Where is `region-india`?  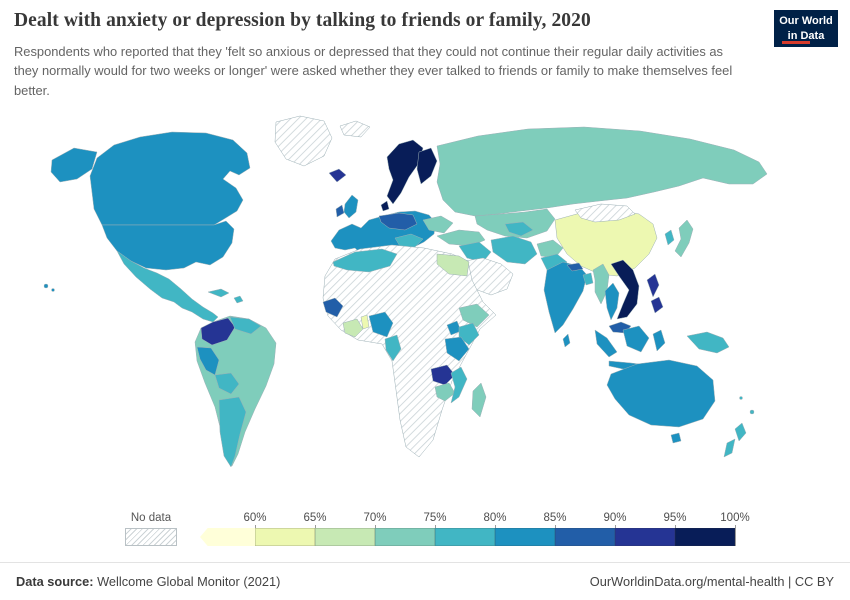 region-india is located at coordinates (565, 297).